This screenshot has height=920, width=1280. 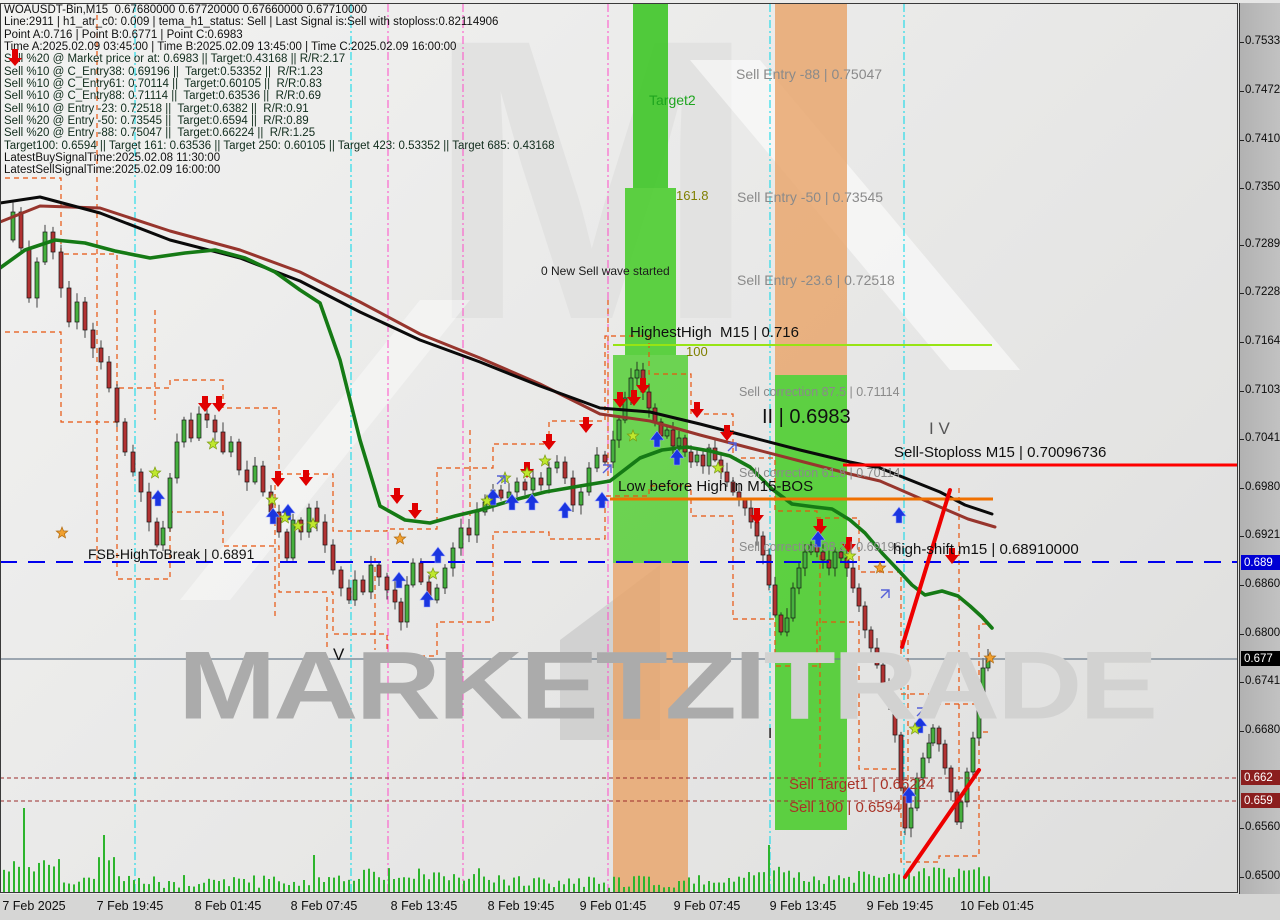 What do you see at coordinates (926, 568) in the screenshot?
I see `trendline-steep` at bounding box center [926, 568].